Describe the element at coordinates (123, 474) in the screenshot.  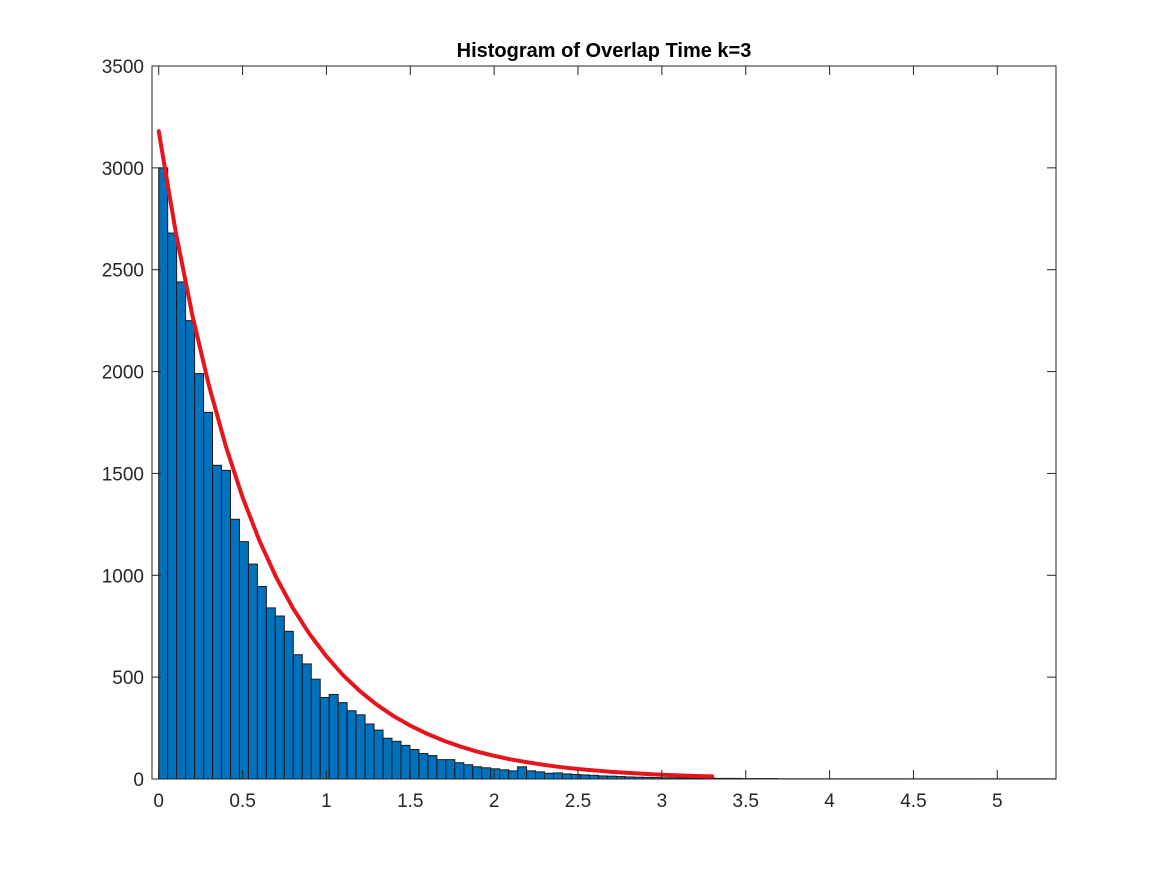
I see `y-tick-label: 1500` at that location.